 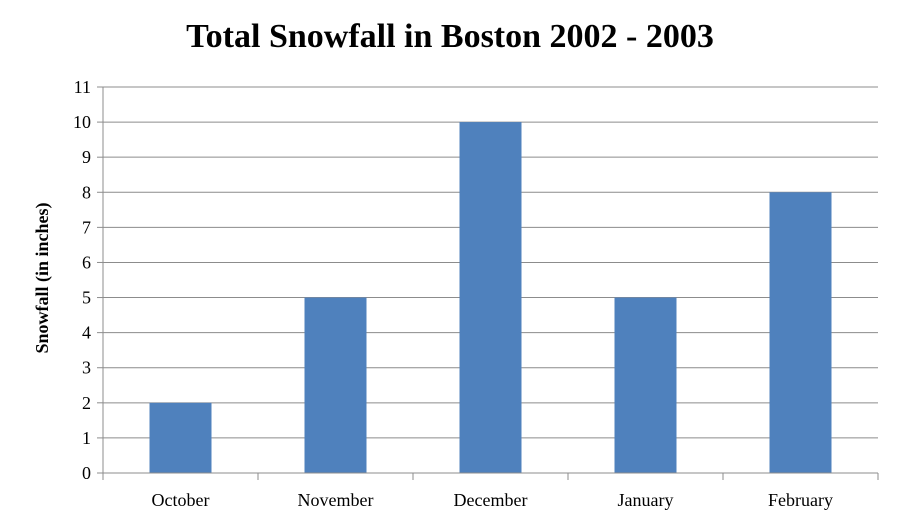 What do you see at coordinates (86, 157) in the screenshot?
I see `y-tick-label: 9` at bounding box center [86, 157].